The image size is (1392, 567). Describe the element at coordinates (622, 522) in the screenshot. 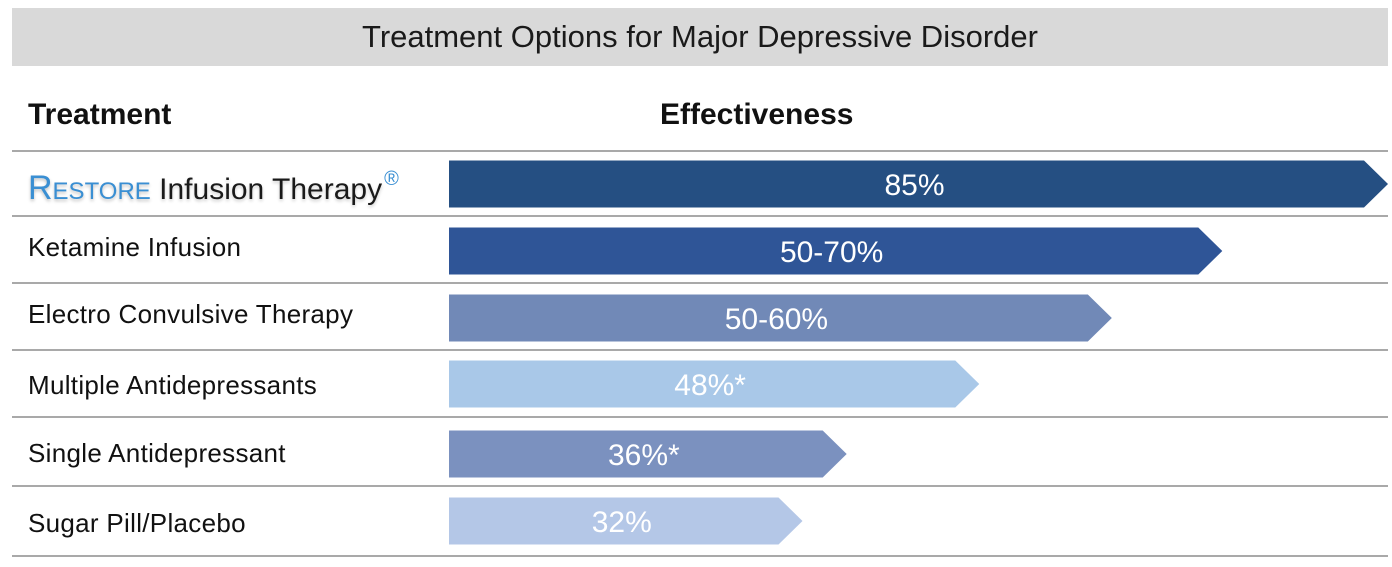

I see `bar-value-label-sugar-pill-placebo: 32%` at that location.